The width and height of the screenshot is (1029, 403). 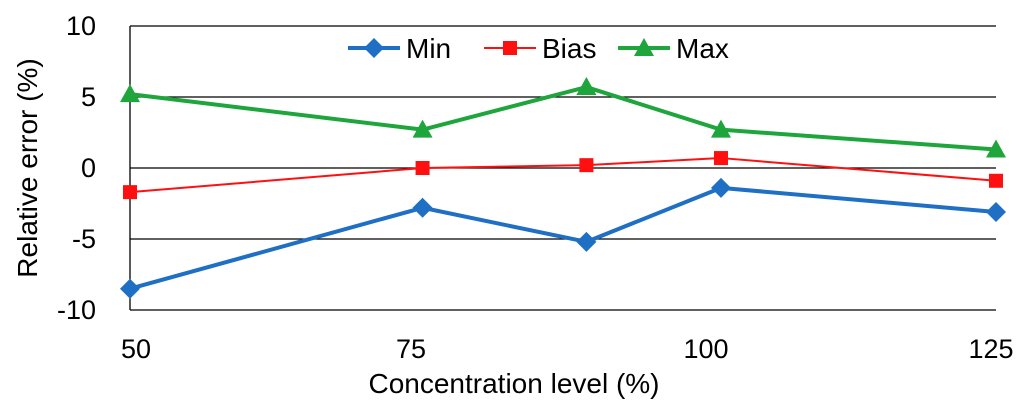 What do you see at coordinates (399, 48) in the screenshot?
I see `legend-item-min: Min` at bounding box center [399, 48].